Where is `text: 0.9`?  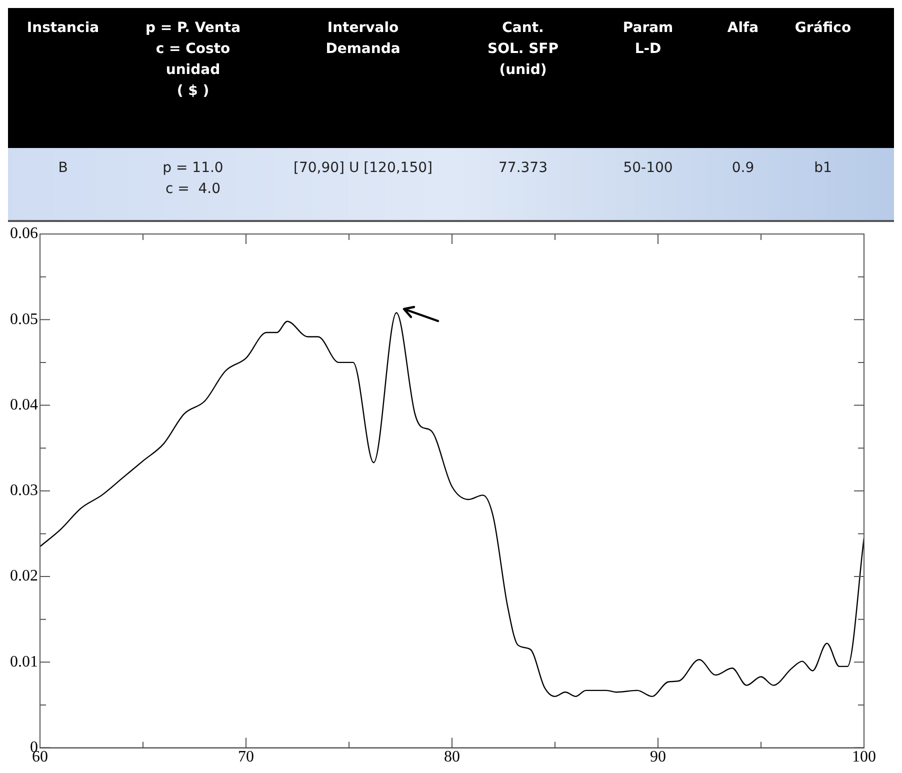 text: 0.9 is located at coordinates (743, 168).